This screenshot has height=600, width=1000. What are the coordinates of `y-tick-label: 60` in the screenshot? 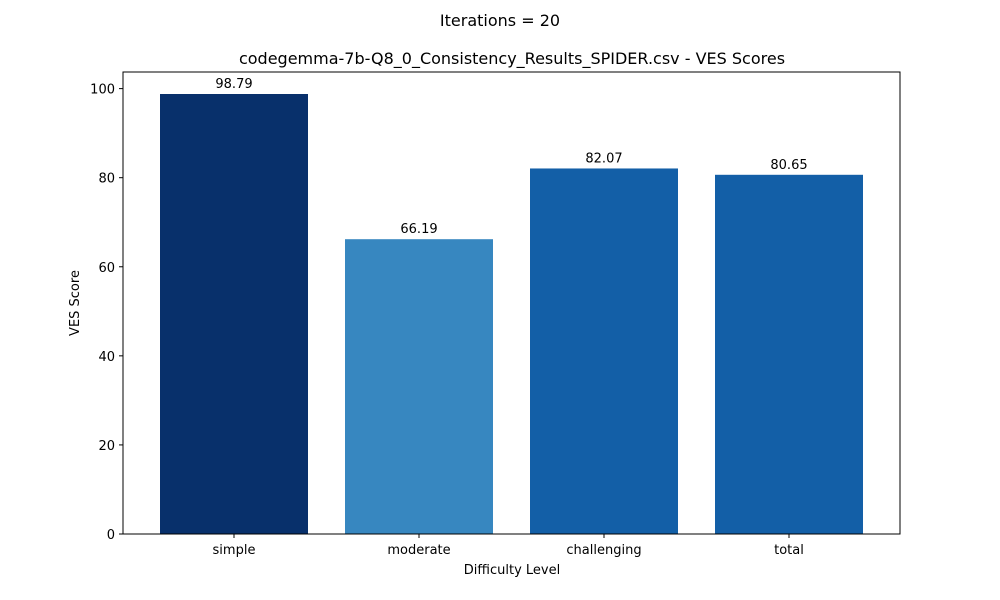 It's located at (106, 268).